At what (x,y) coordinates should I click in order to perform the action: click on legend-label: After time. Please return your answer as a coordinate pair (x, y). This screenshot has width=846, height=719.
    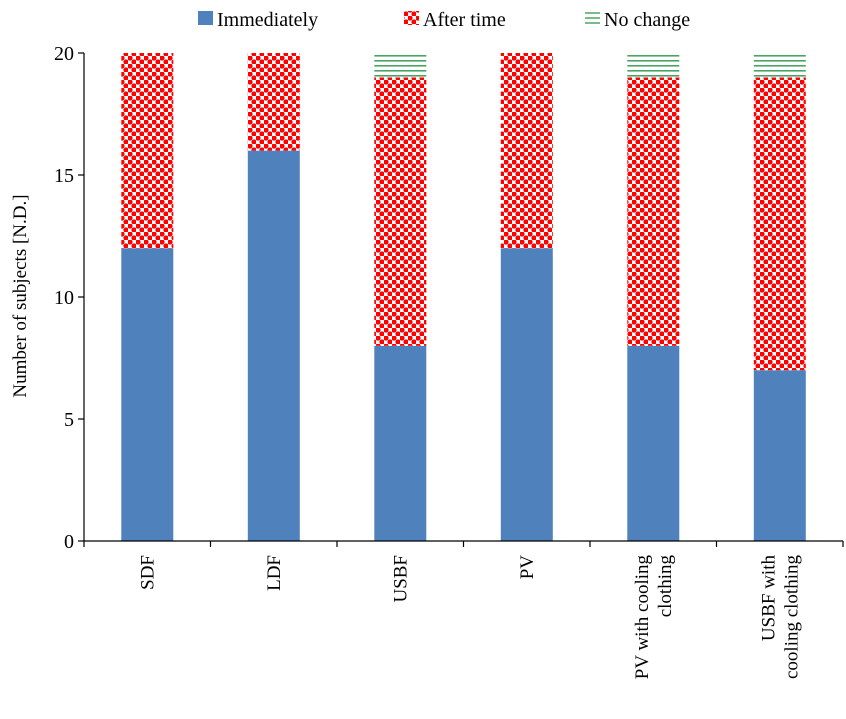
    Looking at the image, I should click on (464, 20).